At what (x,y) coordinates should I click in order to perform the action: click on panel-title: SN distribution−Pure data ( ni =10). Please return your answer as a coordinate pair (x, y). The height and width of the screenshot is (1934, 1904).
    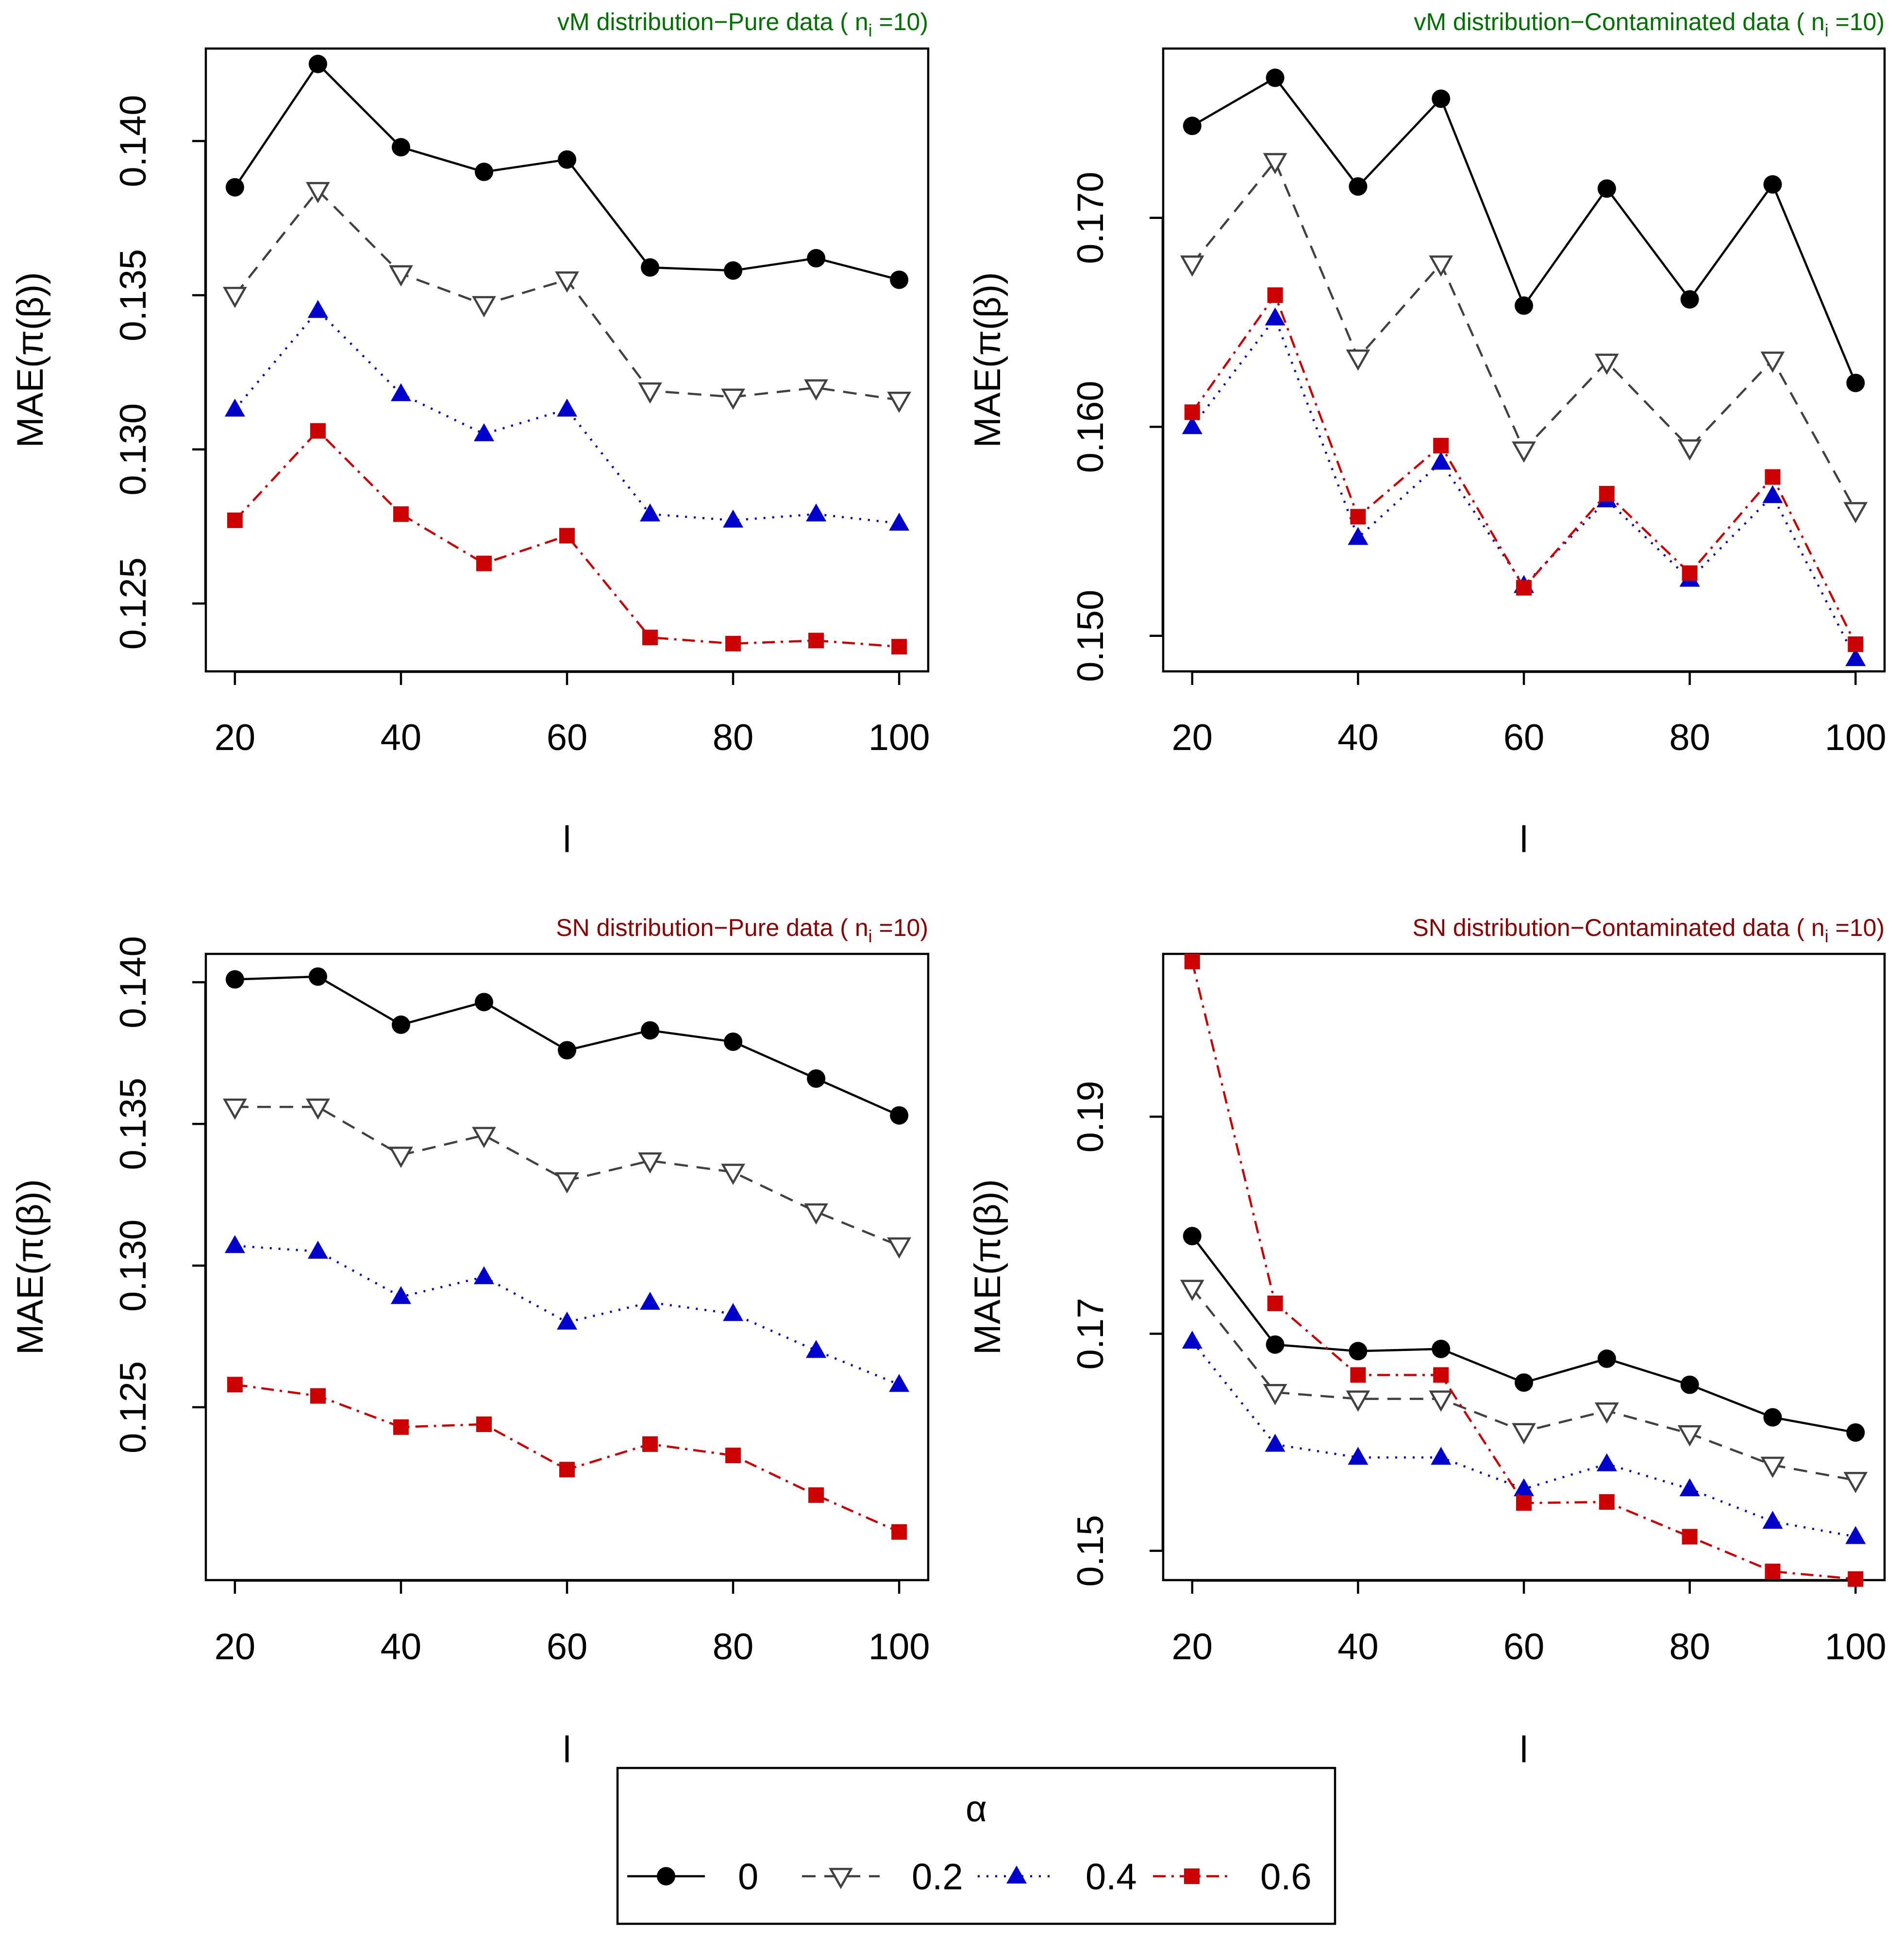
    Looking at the image, I should click on (742, 930).